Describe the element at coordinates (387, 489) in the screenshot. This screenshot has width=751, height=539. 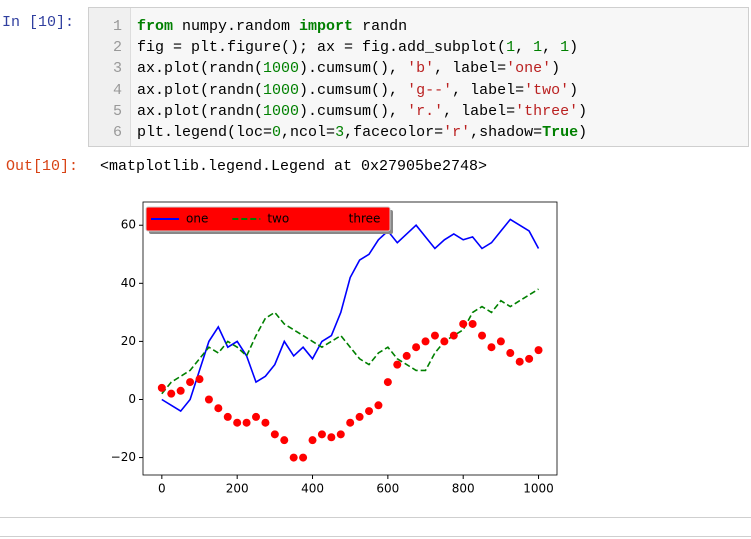
I see `x-tick-label: 600` at that location.